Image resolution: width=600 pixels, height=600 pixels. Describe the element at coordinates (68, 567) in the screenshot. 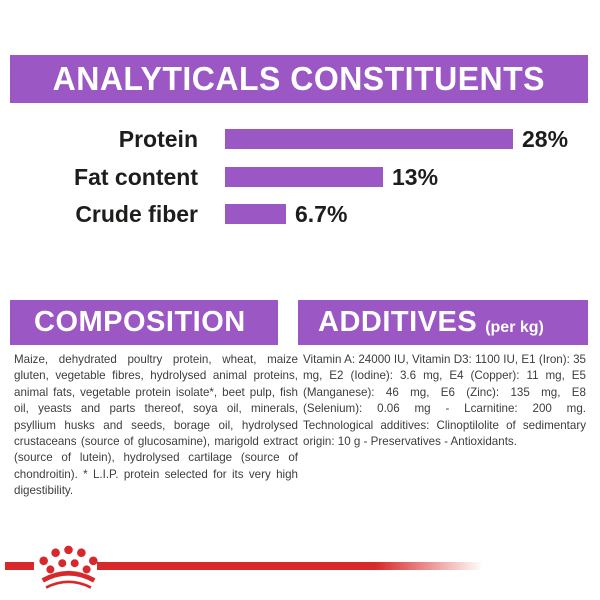

I see `royal-canin-crown-logo-icon` at that location.